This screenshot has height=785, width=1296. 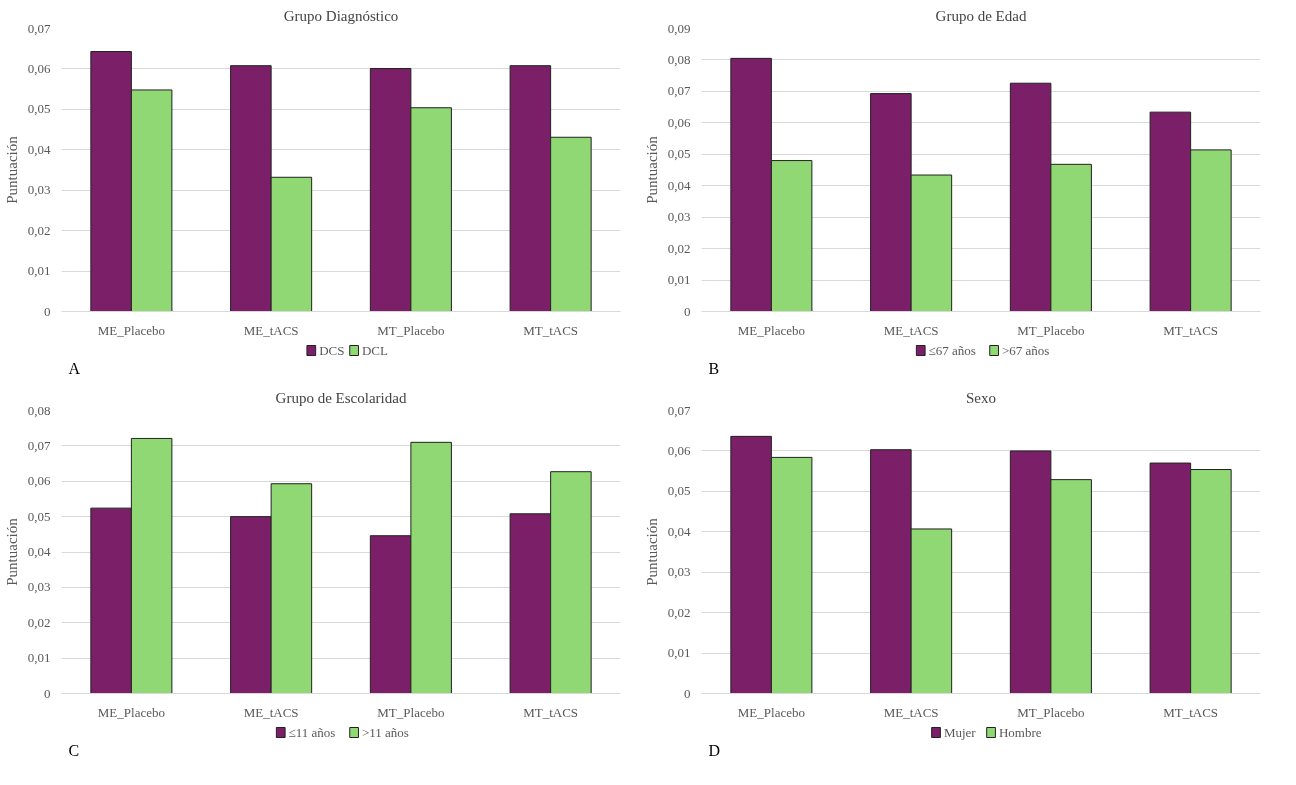 What do you see at coordinates (1020, 732) in the screenshot?
I see `legend-label: Hombre` at bounding box center [1020, 732].